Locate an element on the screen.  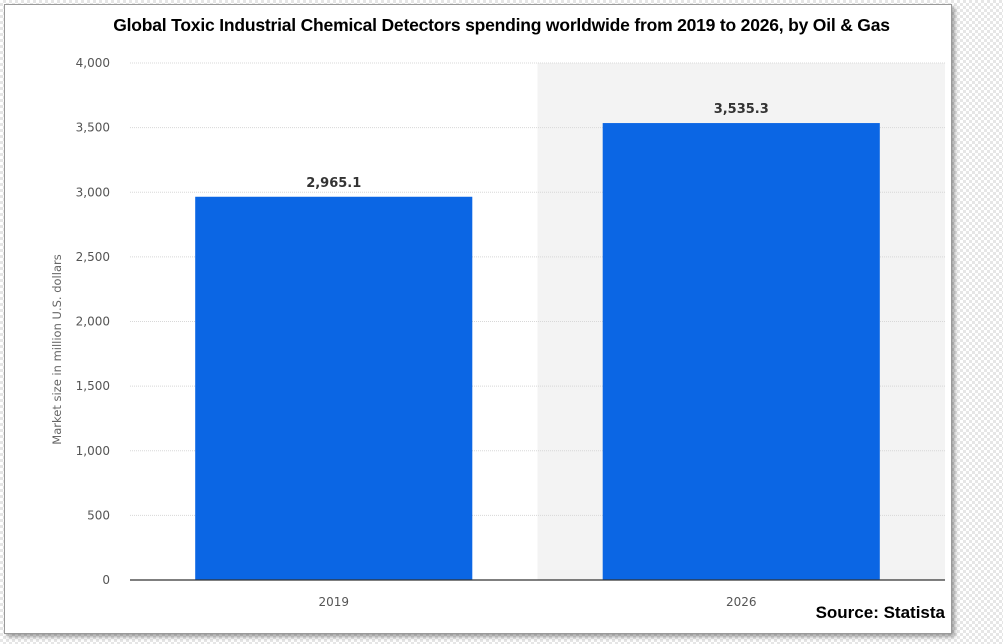
y-tick-label: 500 is located at coordinates (98, 515).